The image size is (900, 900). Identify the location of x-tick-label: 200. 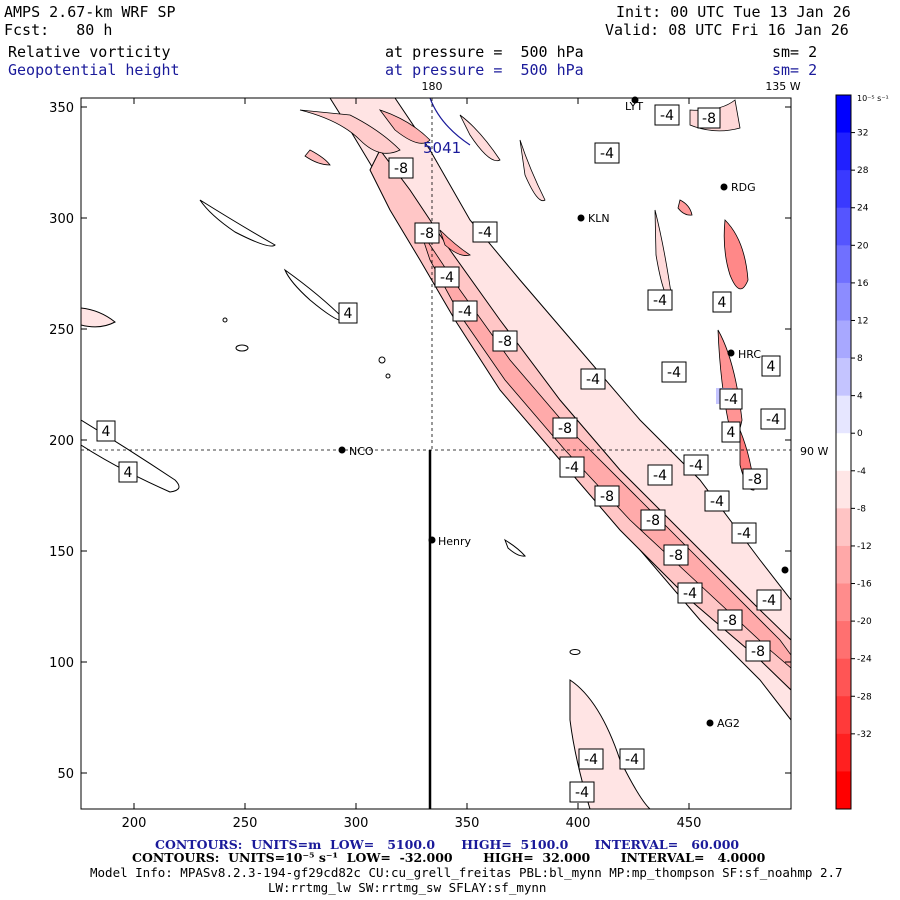
(134, 823).